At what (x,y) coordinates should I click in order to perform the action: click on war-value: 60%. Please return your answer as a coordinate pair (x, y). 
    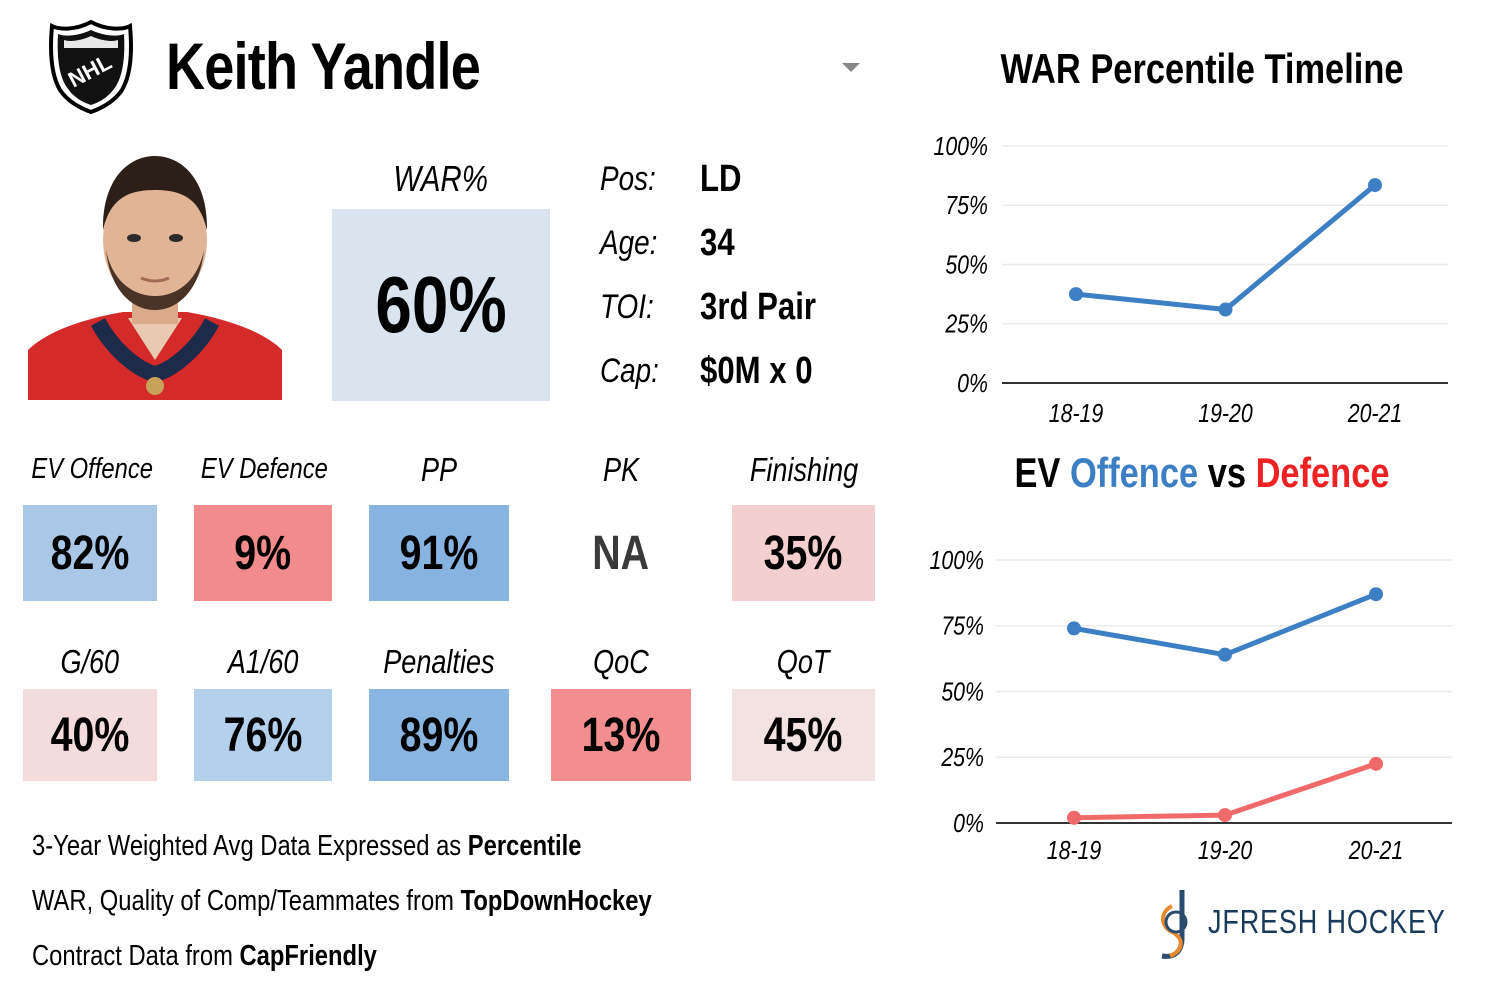
    Looking at the image, I should click on (441, 304).